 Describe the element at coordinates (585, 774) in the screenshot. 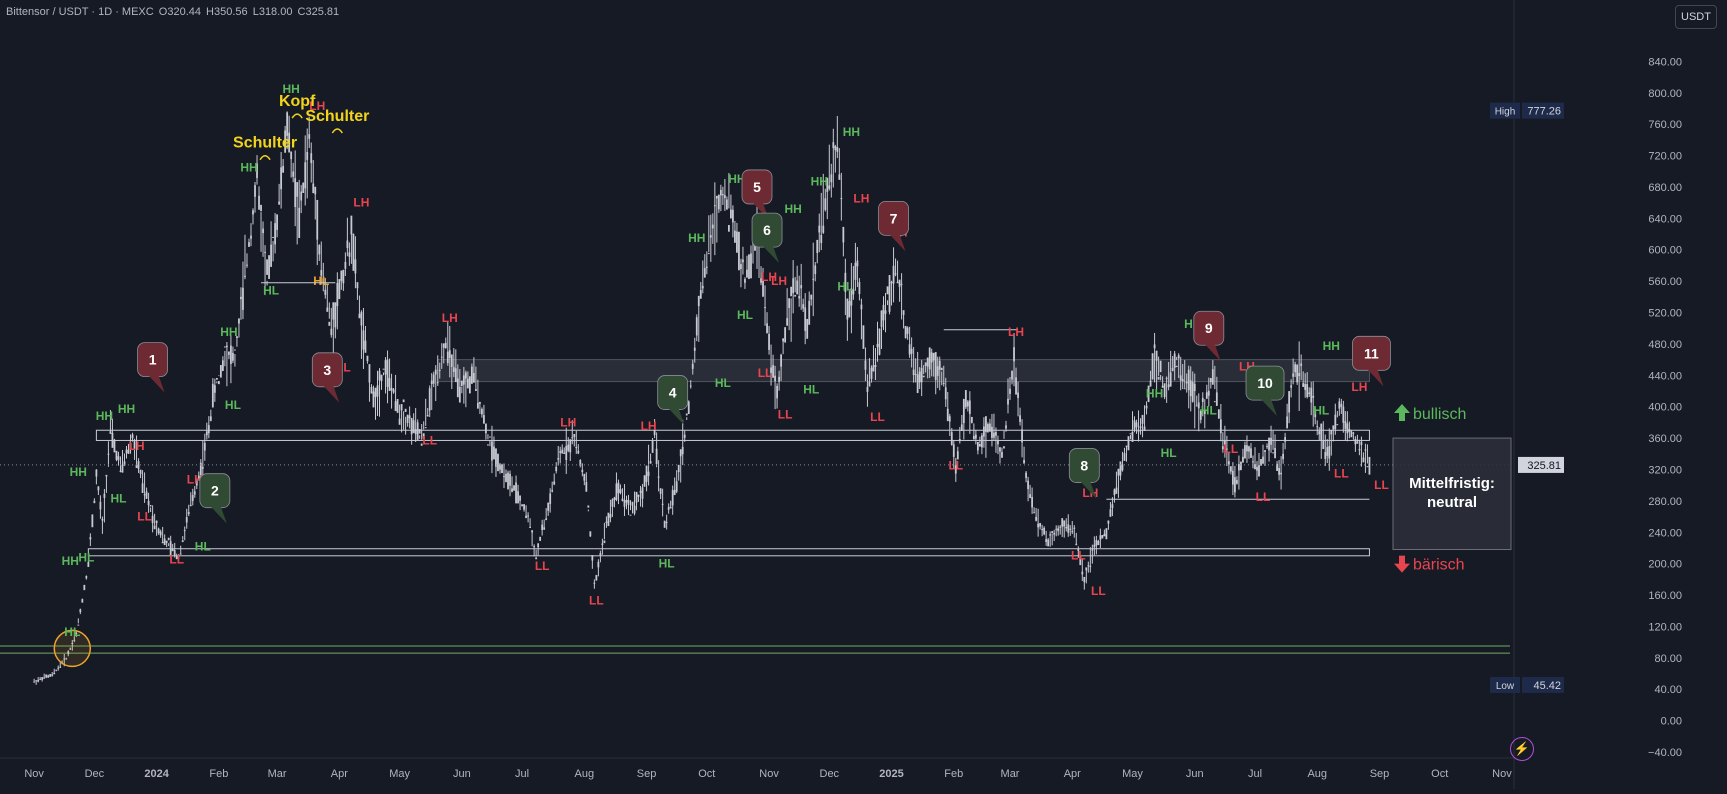

I see `x-tick-label: Aug` at that location.